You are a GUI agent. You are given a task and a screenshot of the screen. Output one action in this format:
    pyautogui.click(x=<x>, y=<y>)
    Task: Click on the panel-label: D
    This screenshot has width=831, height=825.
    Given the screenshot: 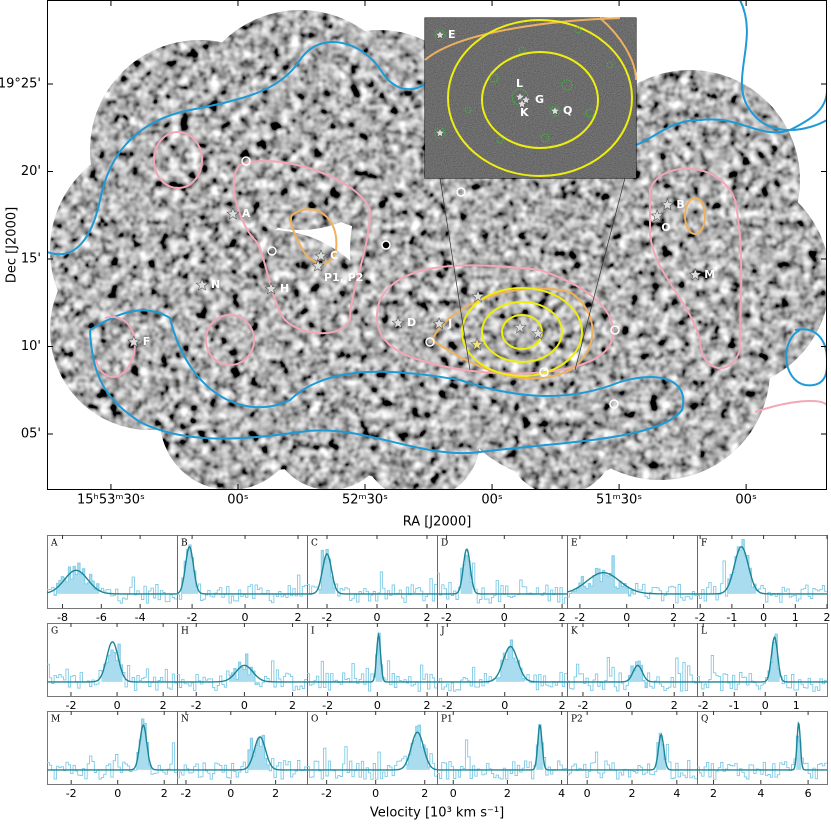 What is the action you would take?
    pyautogui.click(x=444, y=544)
    